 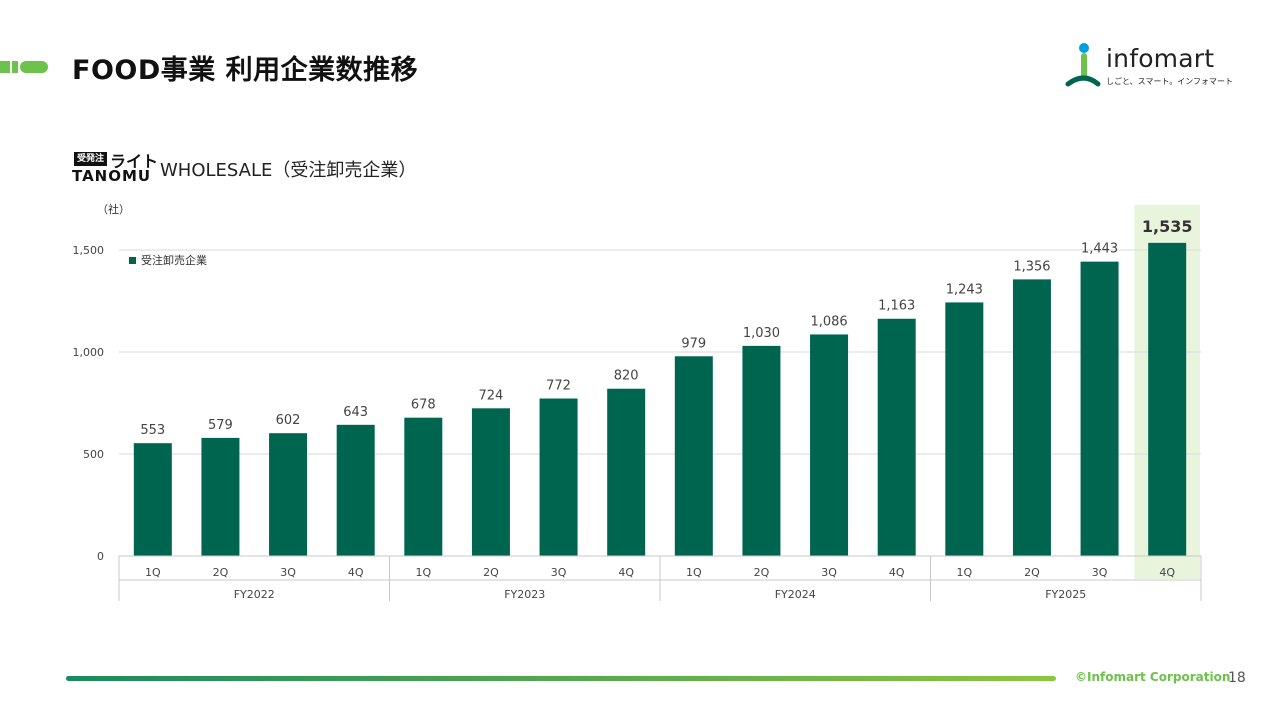 I want to click on data-label: 1,030, so click(x=761, y=333).